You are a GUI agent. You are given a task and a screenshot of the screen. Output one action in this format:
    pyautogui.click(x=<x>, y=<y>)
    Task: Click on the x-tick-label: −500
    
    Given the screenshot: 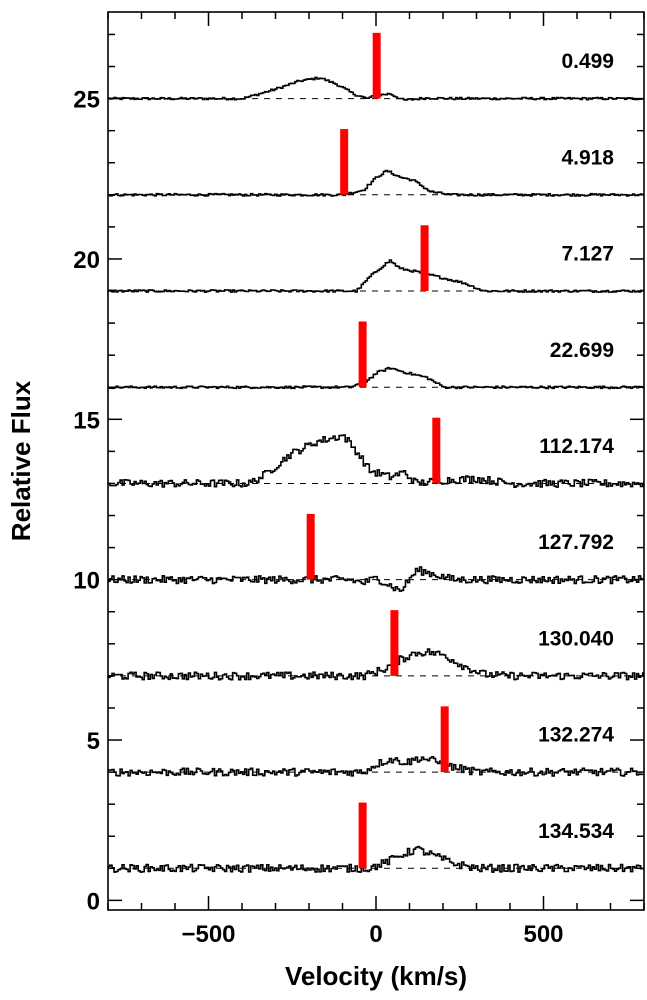 What is the action you would take?
    pyautogui.click(x=208, y=934)
    